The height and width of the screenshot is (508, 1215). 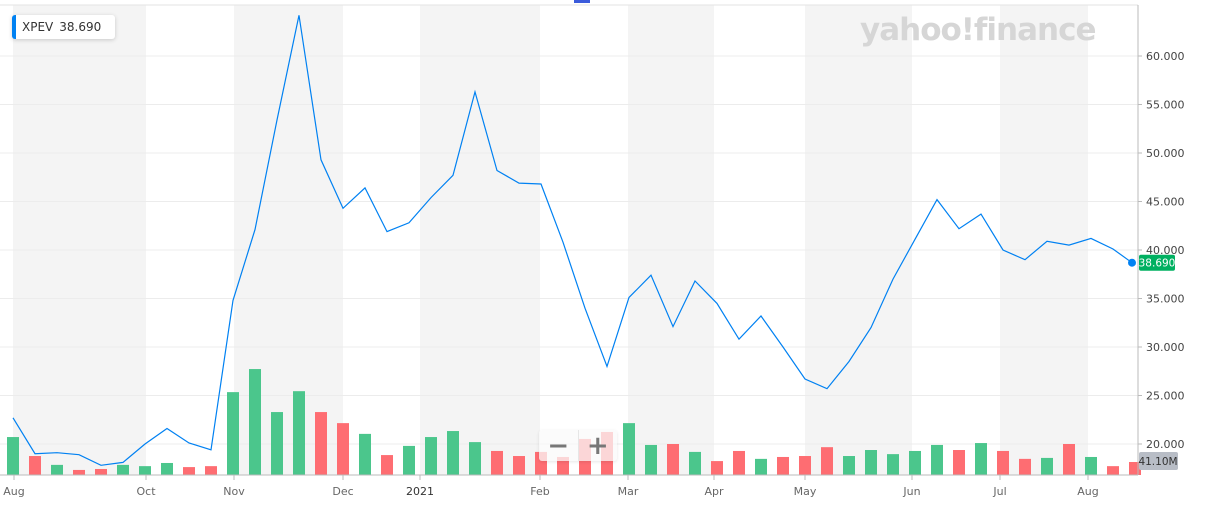 I want to click on x-tick-label: Oct, so click(x=146, y=491).